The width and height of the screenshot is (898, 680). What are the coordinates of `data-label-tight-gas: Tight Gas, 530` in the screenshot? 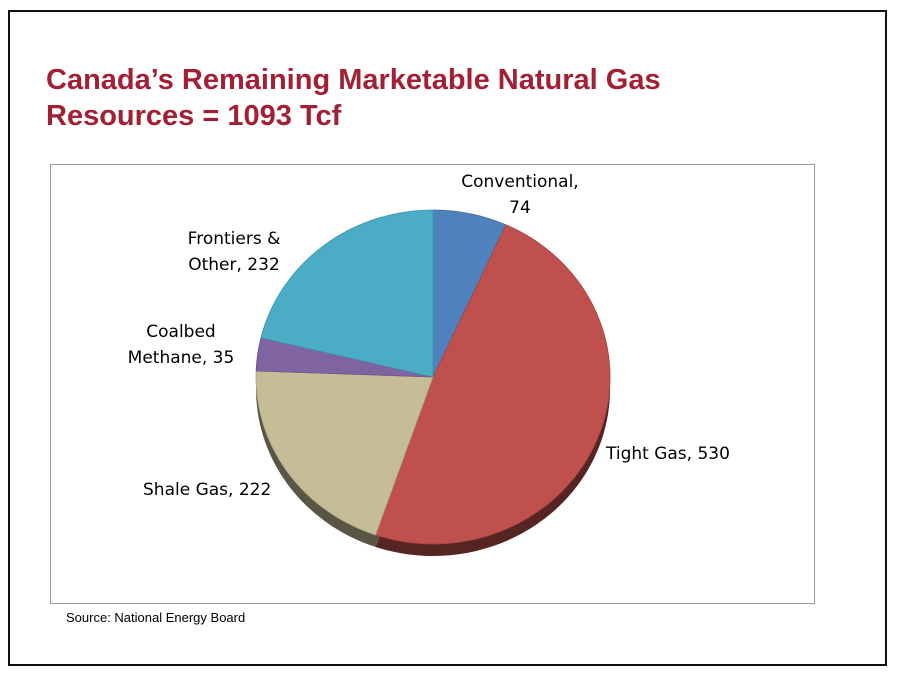 It's located at (667, 454).